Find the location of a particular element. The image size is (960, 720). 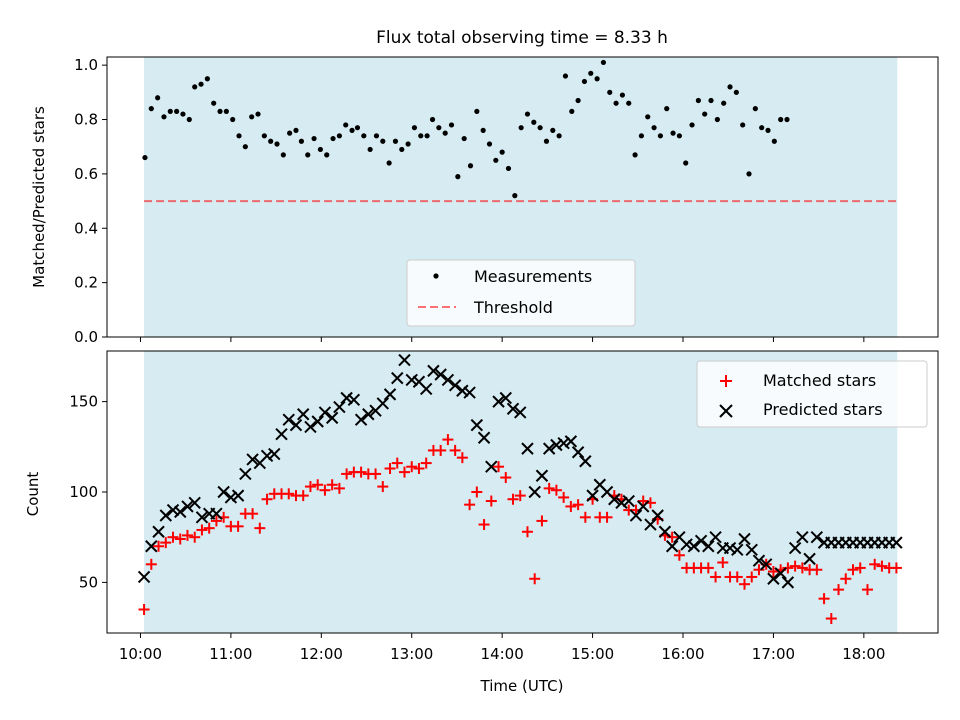

legend-measurements-label: Measurements is located at coordinates (533, 276).